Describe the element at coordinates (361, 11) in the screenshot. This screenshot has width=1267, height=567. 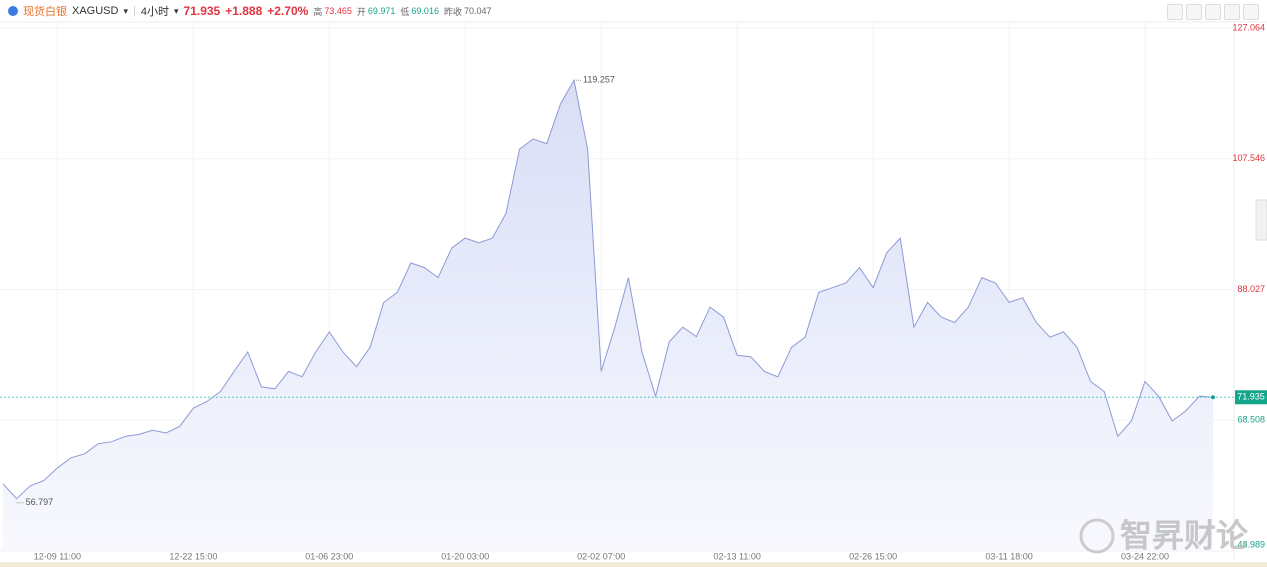
I see `label: 开` at that location.